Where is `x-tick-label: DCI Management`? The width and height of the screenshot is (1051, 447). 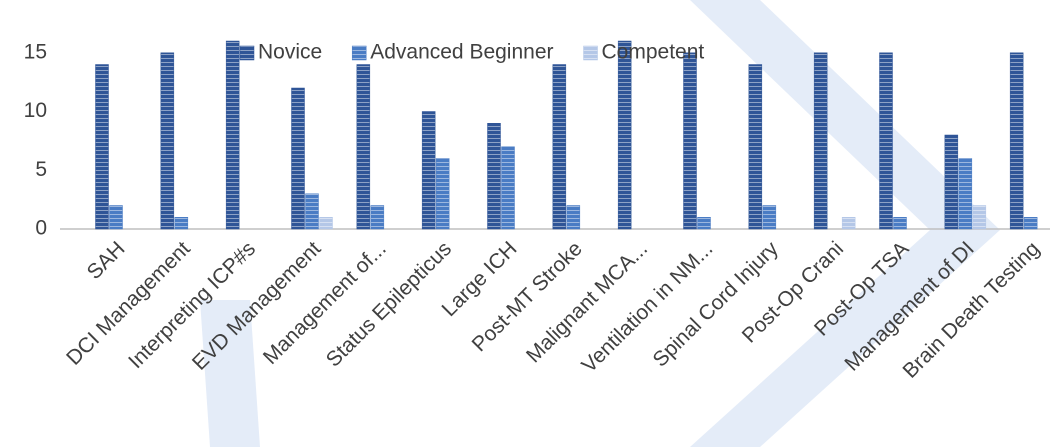 x-tick-label: DCI Management is located at coordinates (128, 303).